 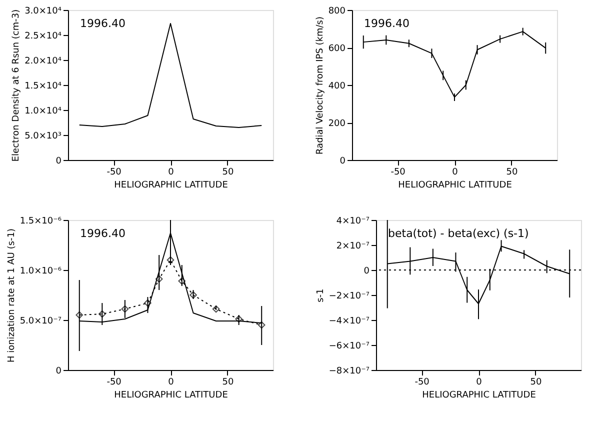 What do you see at coordinates (41, 221) in the screenshot?
I see `y-tick-label: 1.5×10⁻⁶` at bounding box center [41, 221].